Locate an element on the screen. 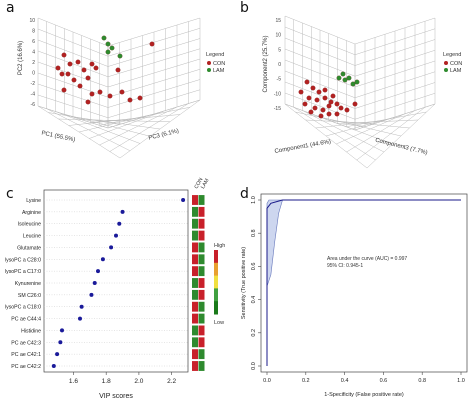  pca-z-tick-label: -4 is located at coordinates (33, 95).